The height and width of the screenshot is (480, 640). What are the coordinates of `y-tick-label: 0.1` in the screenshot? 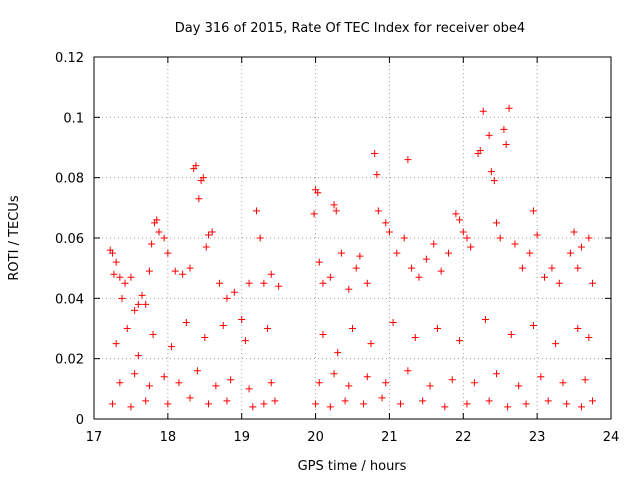 It's located at (73, 118).